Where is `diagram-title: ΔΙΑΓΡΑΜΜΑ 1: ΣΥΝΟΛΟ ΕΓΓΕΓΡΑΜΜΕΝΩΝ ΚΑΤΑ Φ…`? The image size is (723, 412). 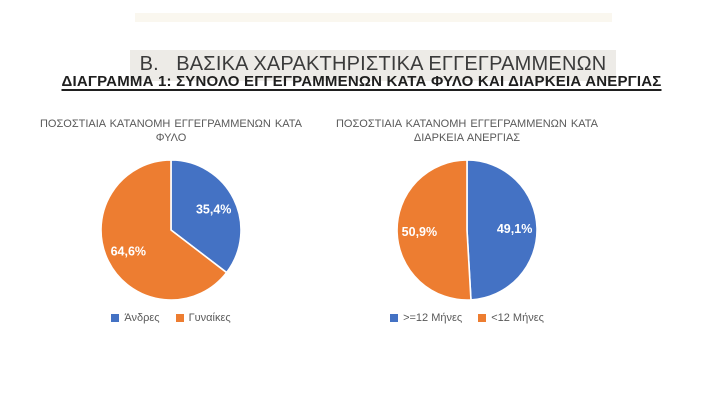
diagram-title: ΔΙΑΓΡΑΜΜΑ 1: ΣΥΝΟΛΟ ΕΓΓΕΓΡΑΜΜΕΝΩΝ ΚΑΤΑ Φ… is located at coordinates (361, 81).